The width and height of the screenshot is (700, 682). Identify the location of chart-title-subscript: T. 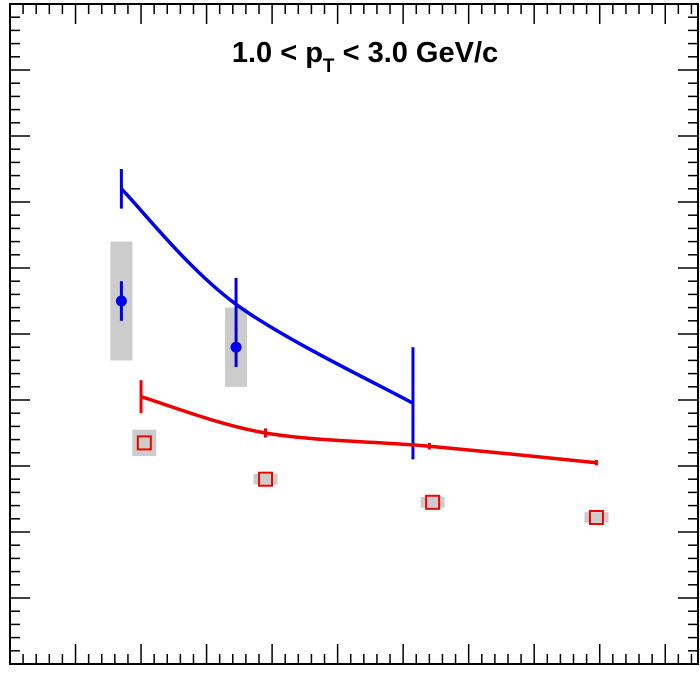
(329, 66).